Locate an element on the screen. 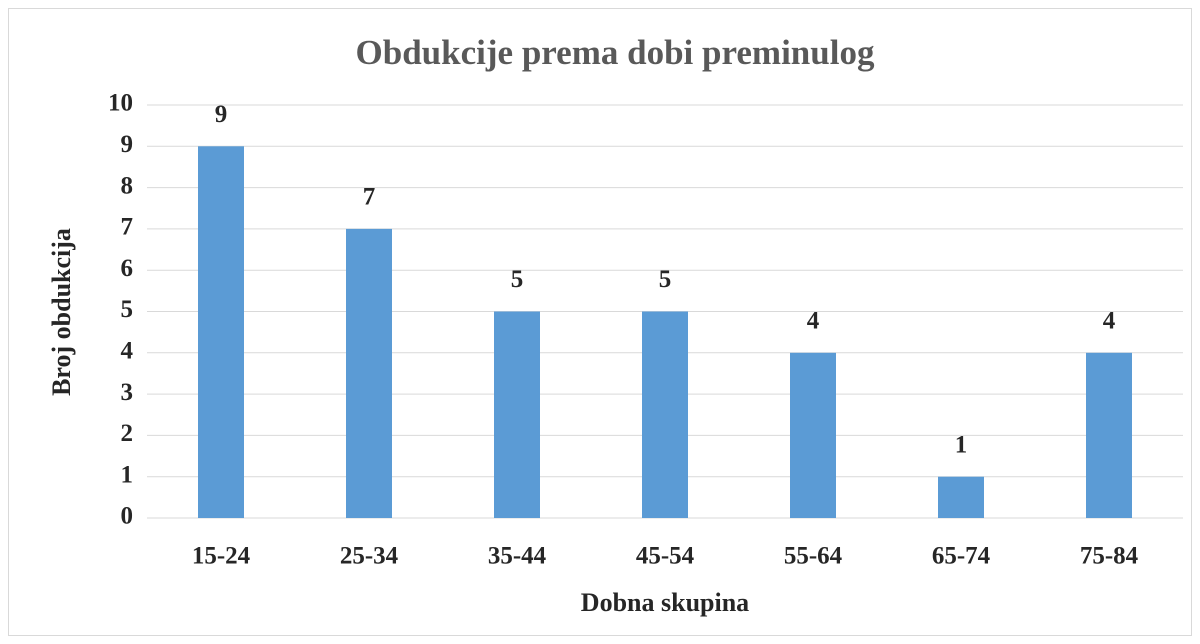 This screenshot has width=1200, height=644. x-tick-label: 15-24 is located at coordinates (221, 556).